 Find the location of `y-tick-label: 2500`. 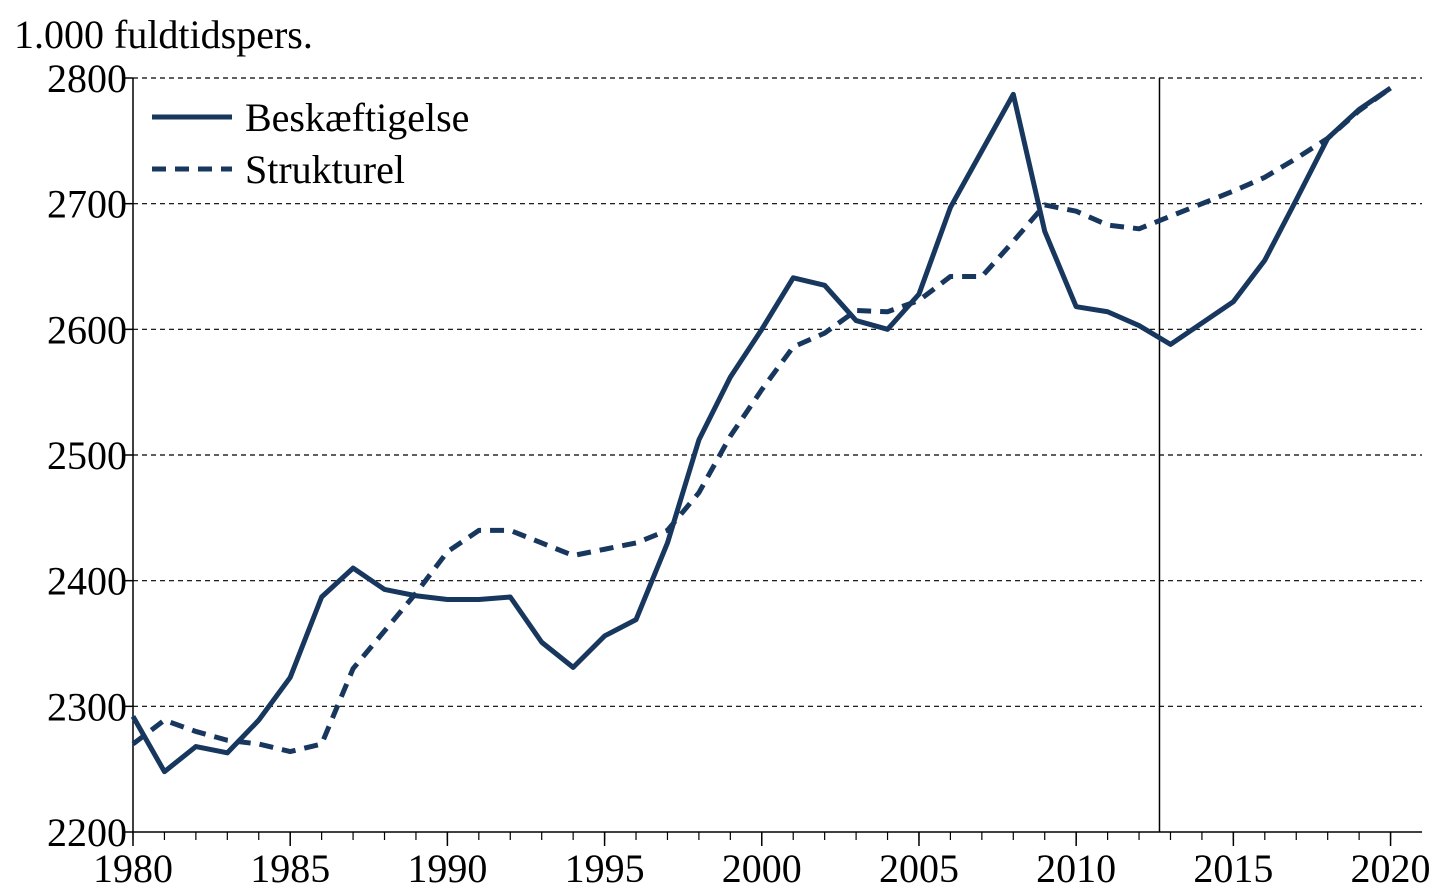

y-tick-label: 2500 is located at coordinates (87, 455).